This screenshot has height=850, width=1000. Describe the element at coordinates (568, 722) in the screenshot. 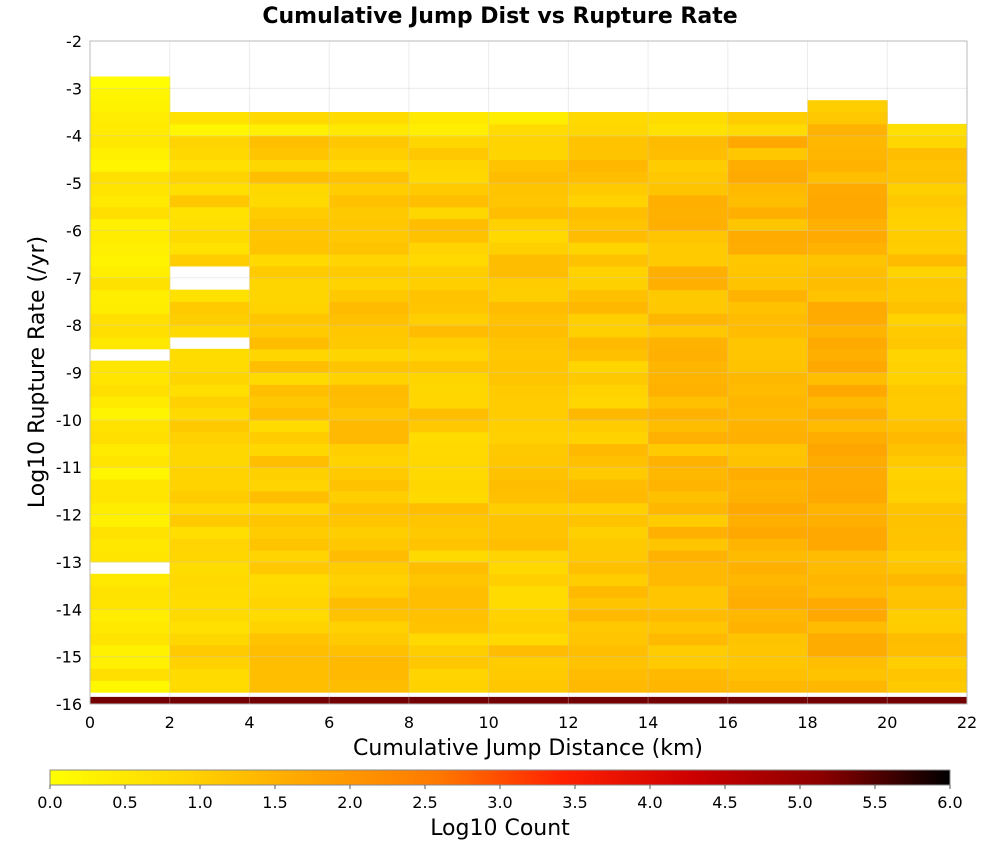

I see `x-tick-label: 12` at that location.